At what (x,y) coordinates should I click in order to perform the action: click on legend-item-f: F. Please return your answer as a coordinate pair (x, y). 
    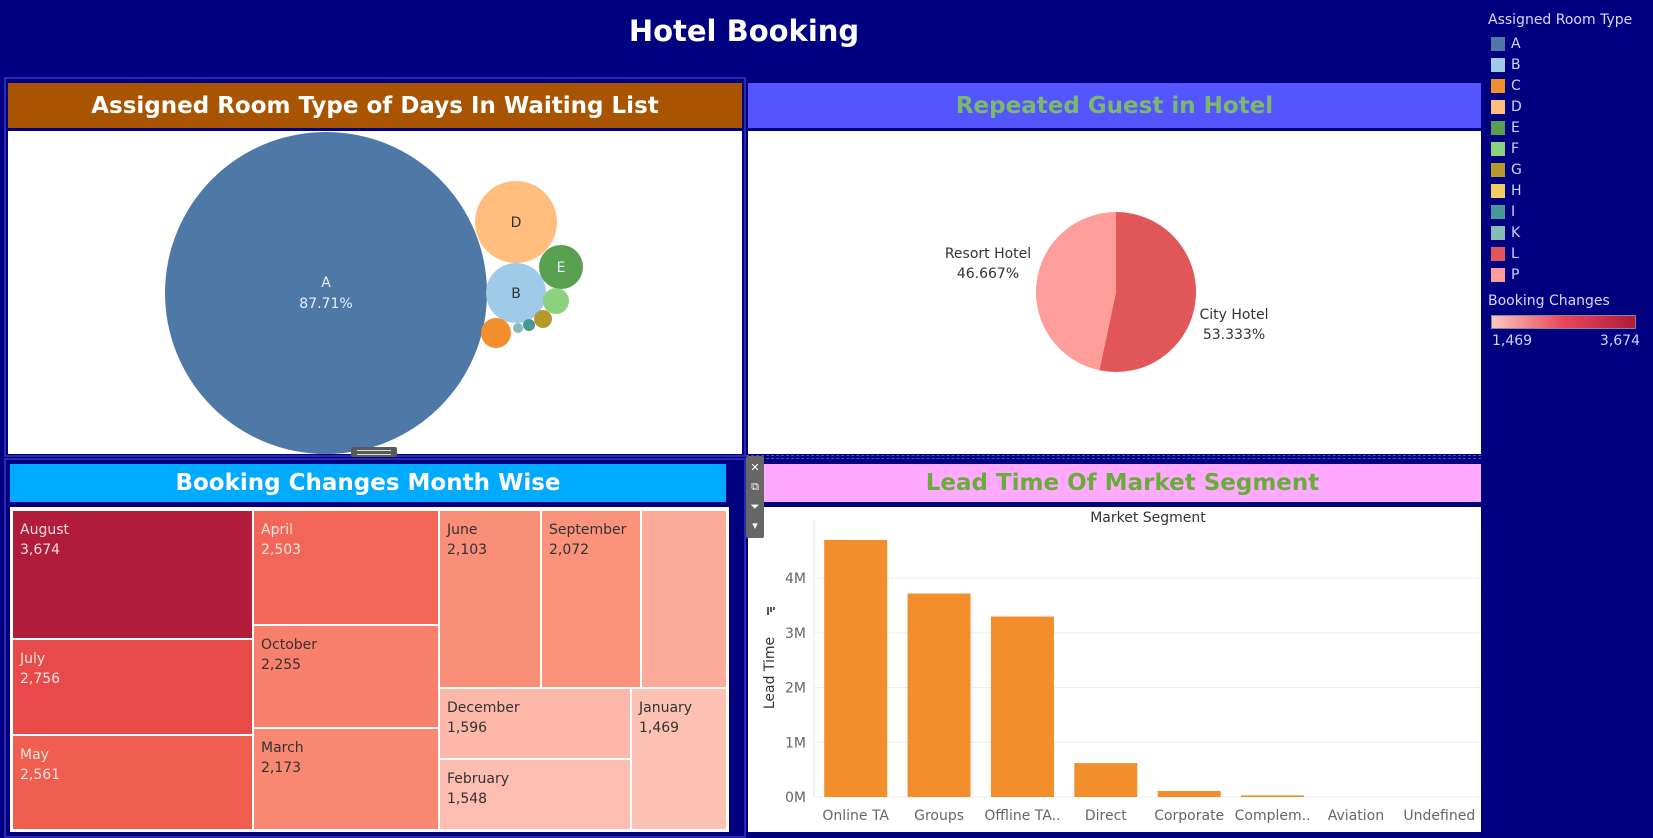
    Looking at the image, I should click on (1568, 148).